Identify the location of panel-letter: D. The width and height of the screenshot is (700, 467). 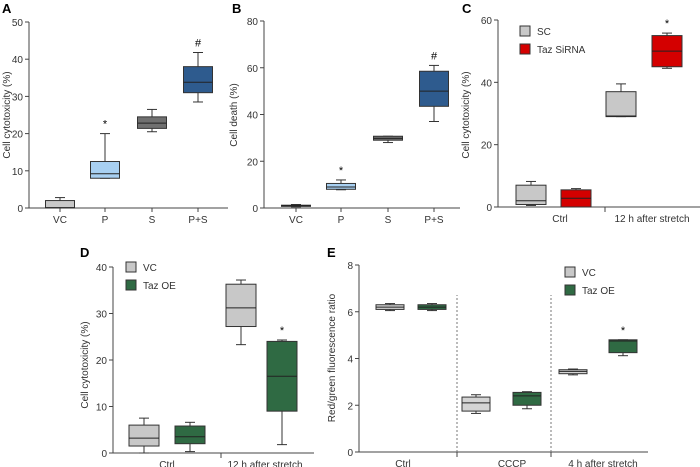
(84, 252).